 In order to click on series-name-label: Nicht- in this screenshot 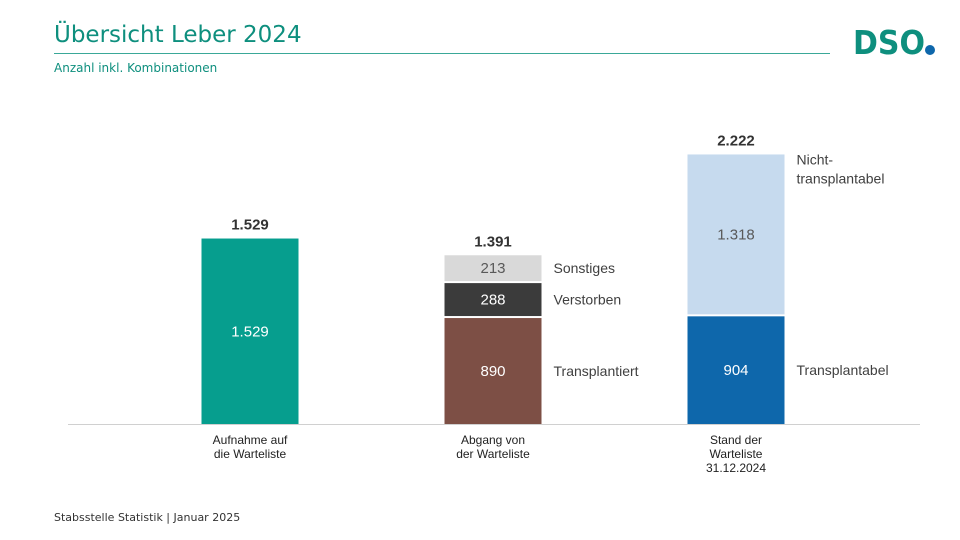, I will do `click(815, 159)`.